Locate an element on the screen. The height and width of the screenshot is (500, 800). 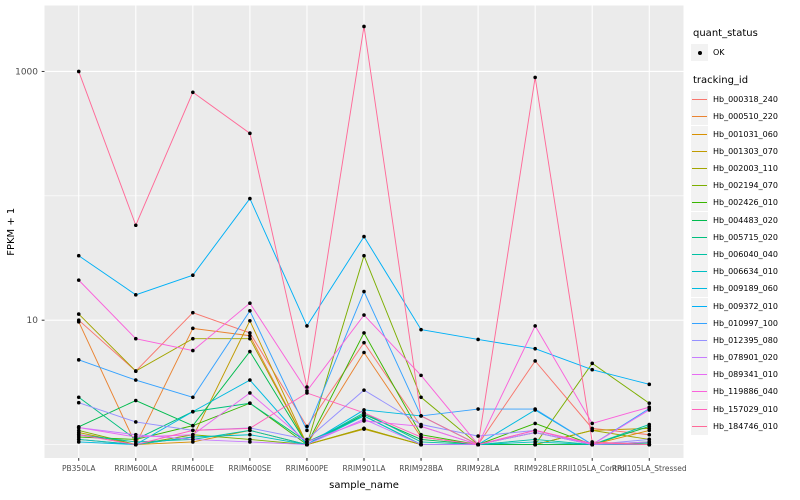
legend-item-label: Hb_002194_070 is located at coordinates (745, 186).